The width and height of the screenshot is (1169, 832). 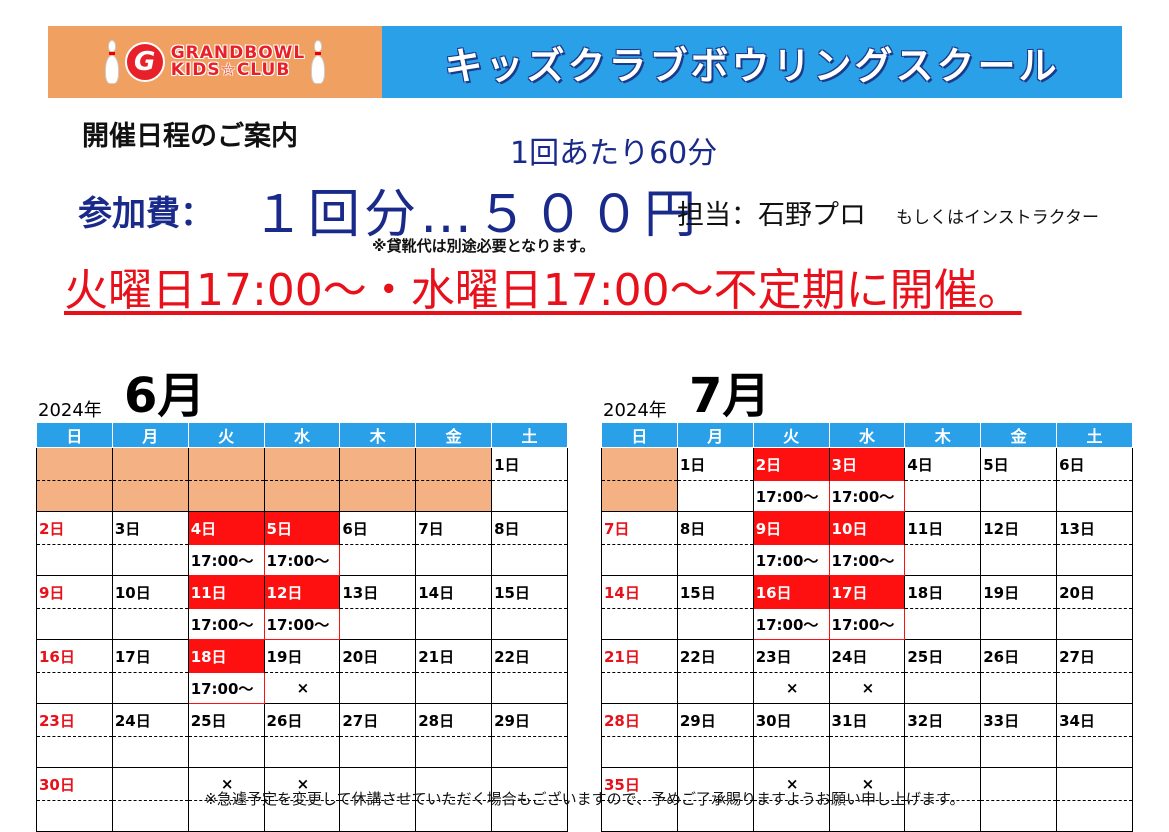 I want to click on day-cell: 14日, so click(x=454, y=592).